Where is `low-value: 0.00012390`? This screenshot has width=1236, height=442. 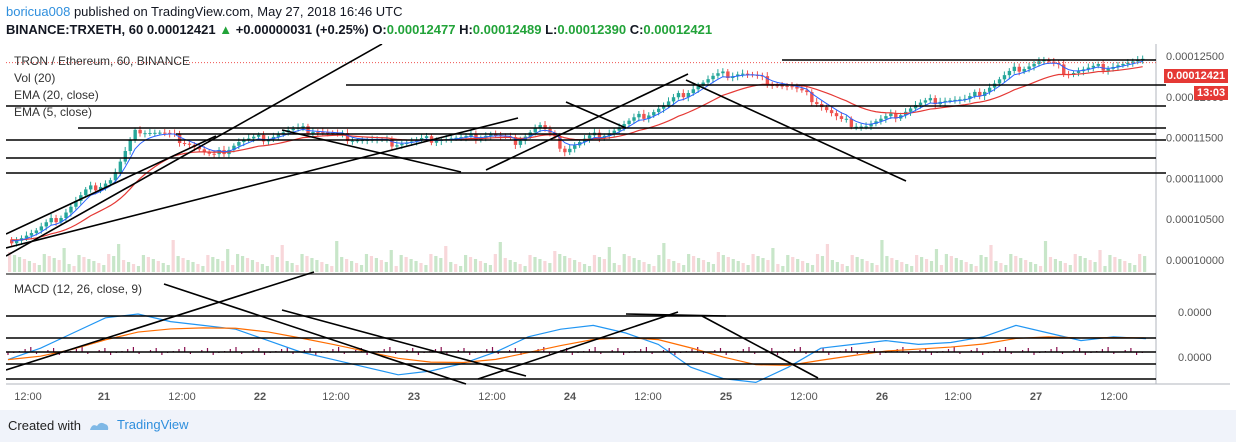
low-value: 0.00012390 is located at coordinates (592, 29).